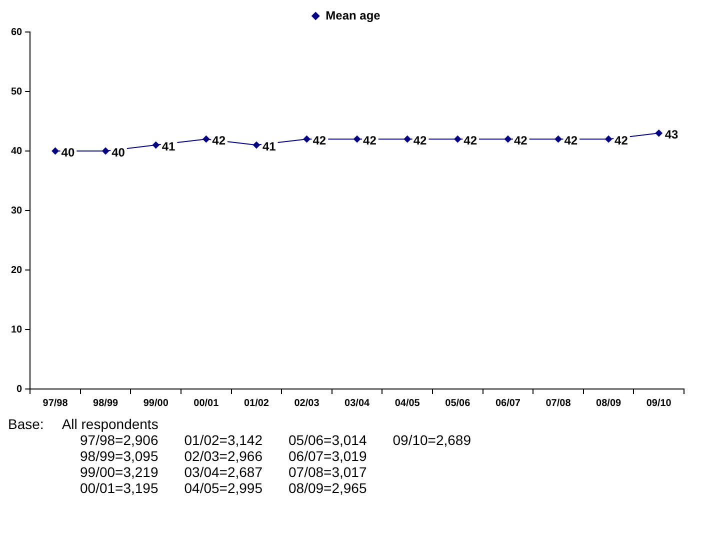  I want to click on x-tick-label: 07/08, so click(559, 403).